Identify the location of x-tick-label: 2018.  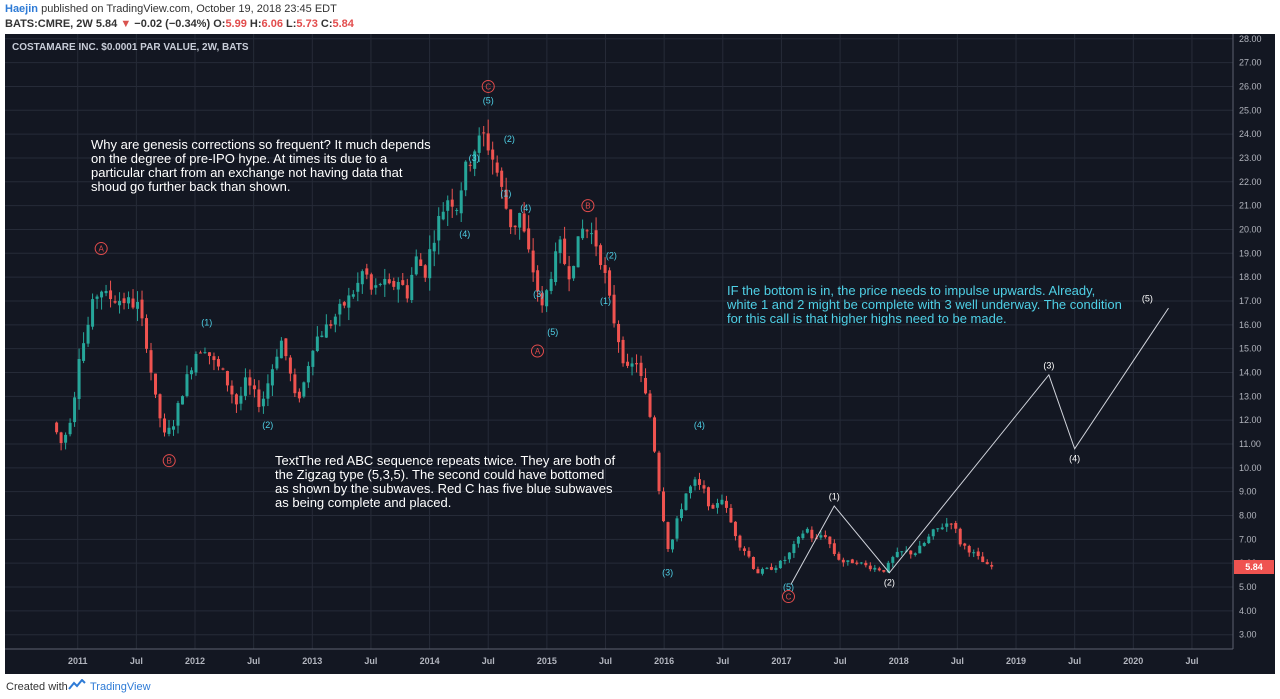
(899, 661).